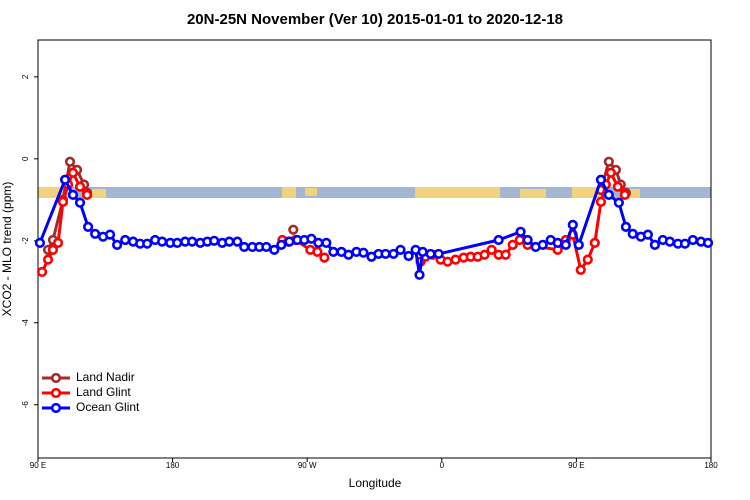  I want to click on map-strip, so click(374, 192).